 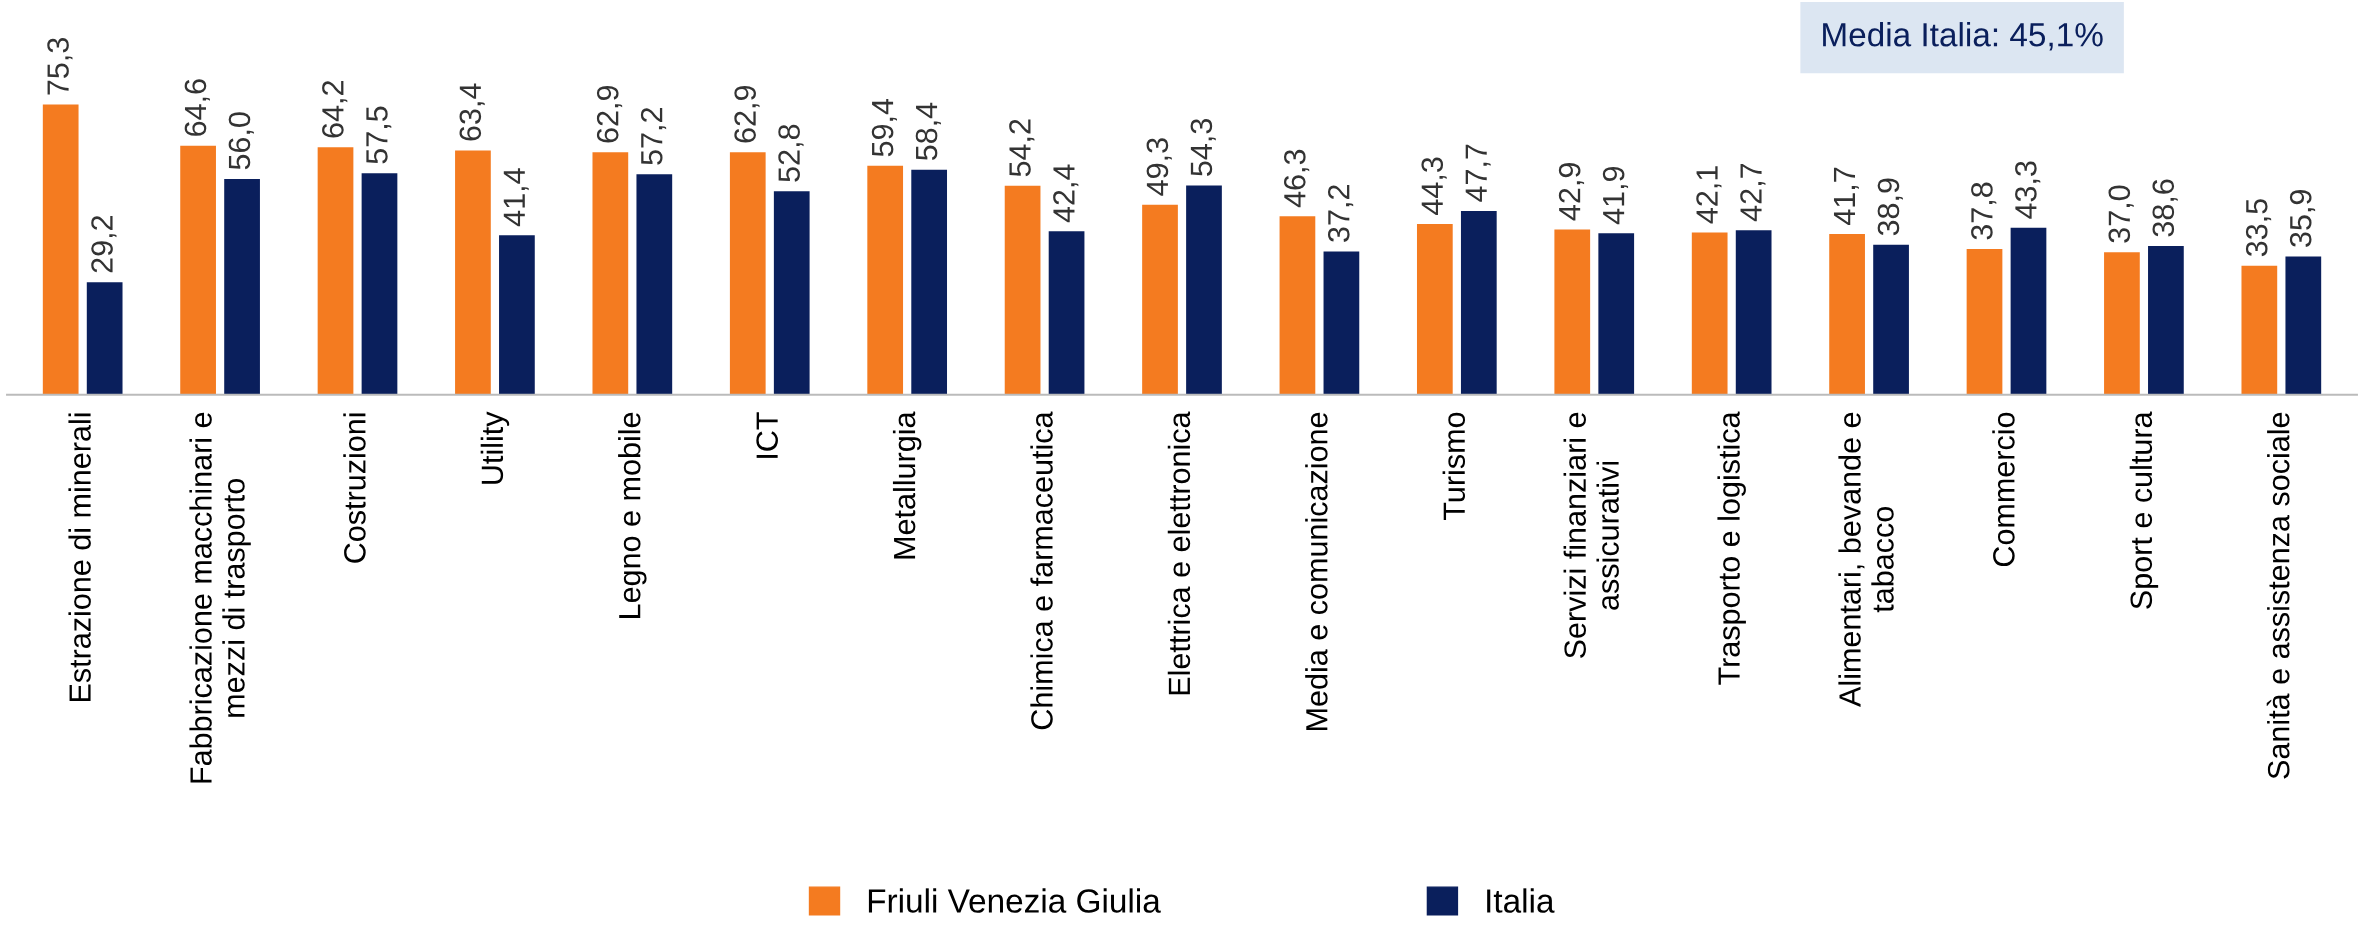 What do you see at coordinates (1340, 213) in the screenshot?
I see `data-label: 37,2` at bounding box center [1340, 213].